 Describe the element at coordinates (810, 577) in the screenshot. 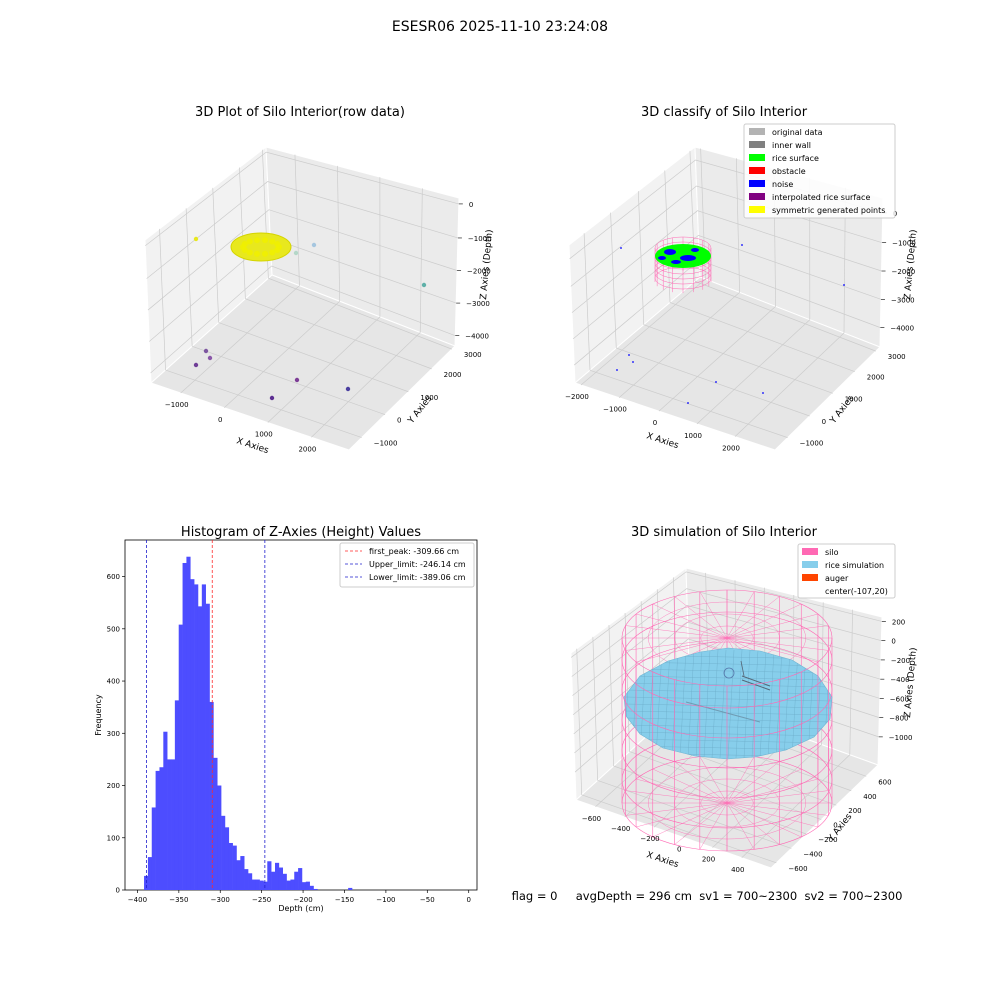

I see `legend-swatch` at that location.